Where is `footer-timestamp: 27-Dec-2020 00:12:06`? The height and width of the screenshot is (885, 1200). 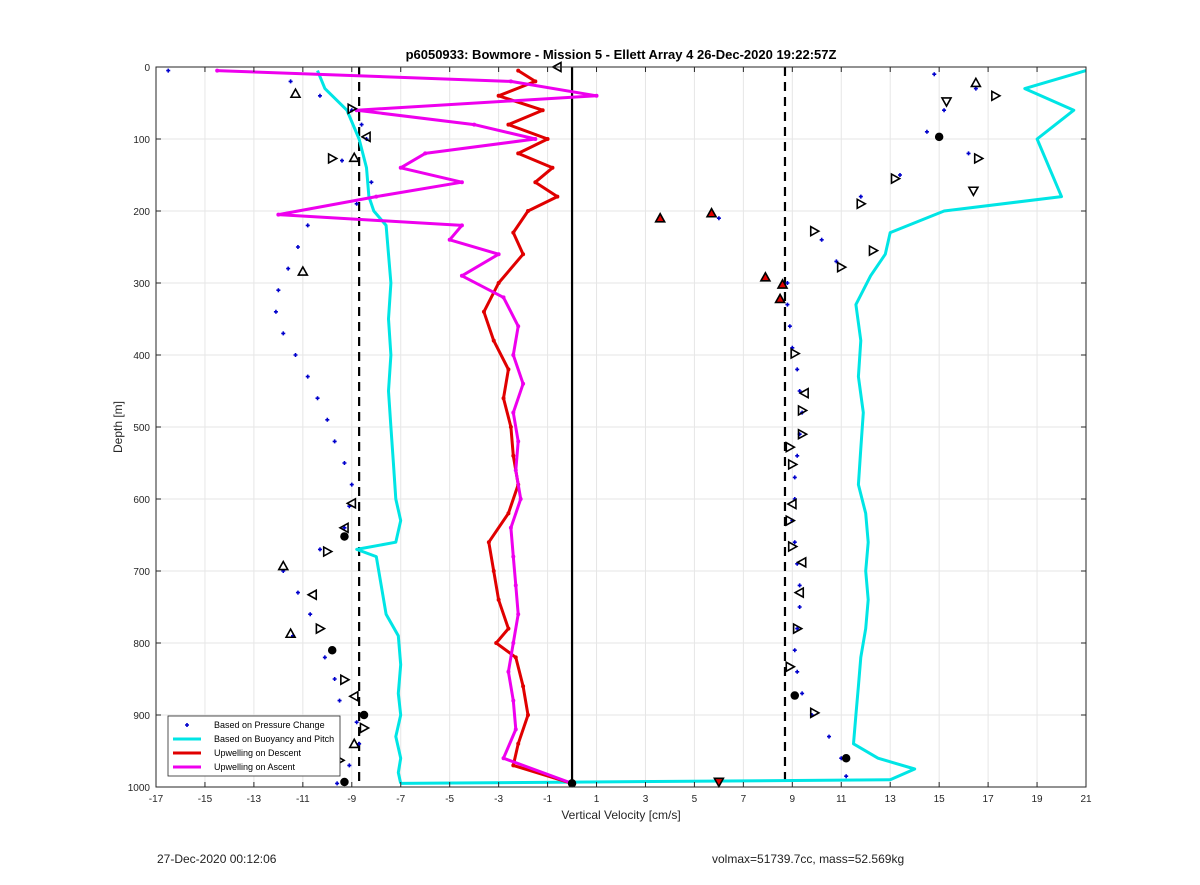
footer-timestamp: 27-Dec-2020 00:12:06 is located at coordinates (217, 859).